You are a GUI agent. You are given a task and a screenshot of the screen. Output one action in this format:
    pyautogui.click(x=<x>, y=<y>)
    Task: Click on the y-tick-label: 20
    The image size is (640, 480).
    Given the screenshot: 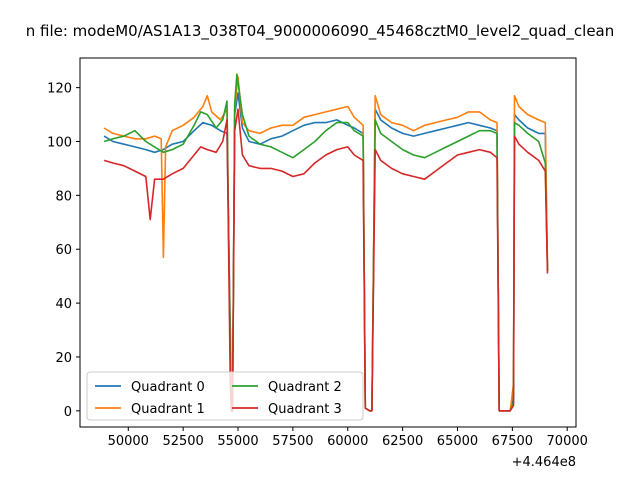 What is the action you would take?
    pyautogui.click(x=63, y=358)
    